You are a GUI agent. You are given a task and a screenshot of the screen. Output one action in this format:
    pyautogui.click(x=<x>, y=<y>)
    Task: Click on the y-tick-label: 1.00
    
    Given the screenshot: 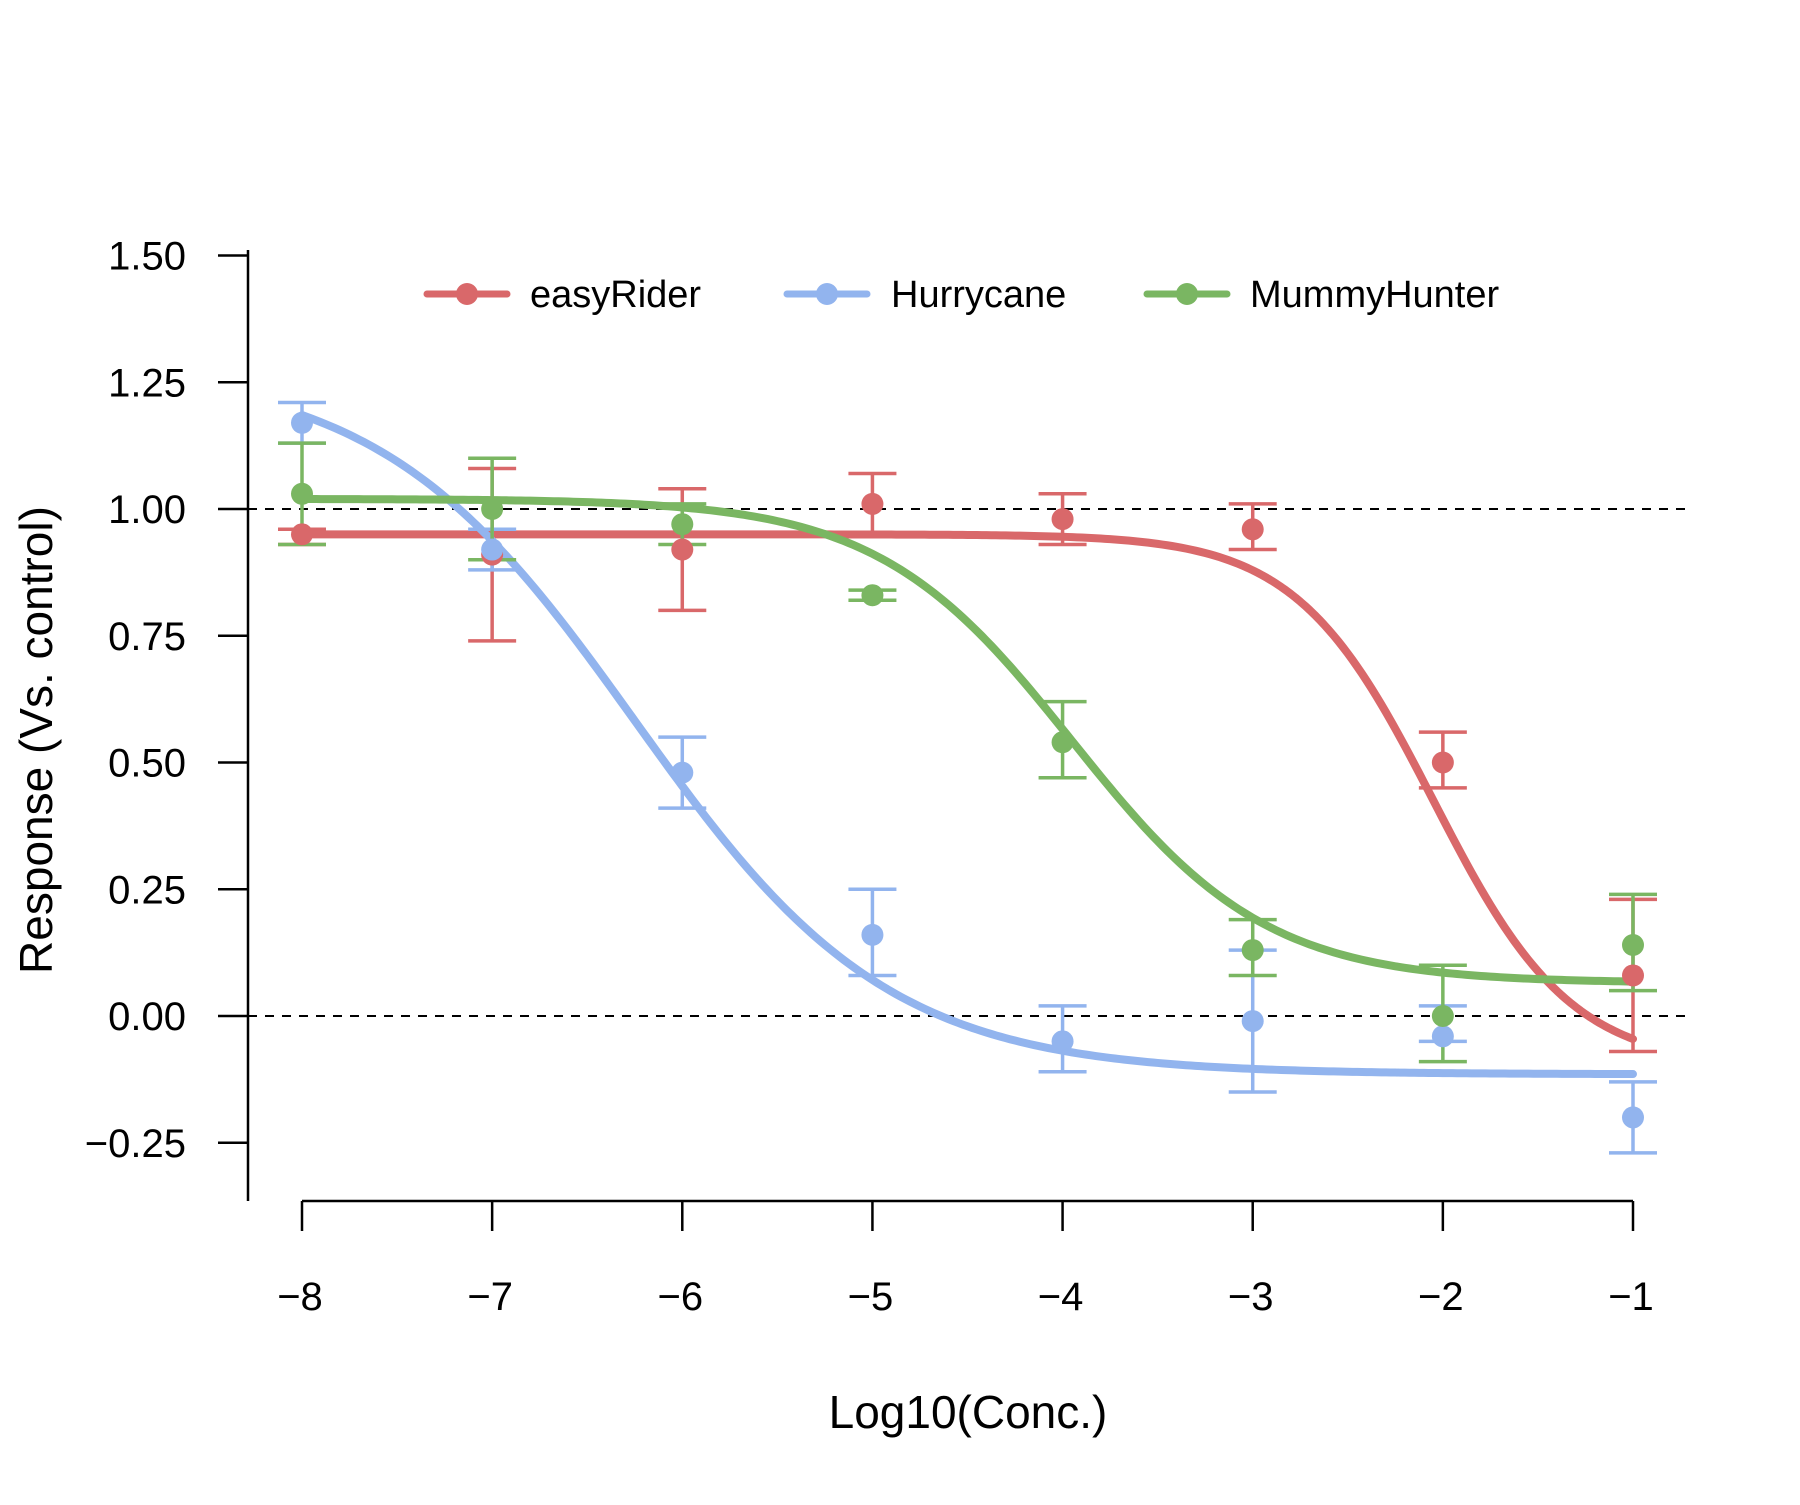 What is the action you would take?
    pyautogui.click(x=147, y=510)
    